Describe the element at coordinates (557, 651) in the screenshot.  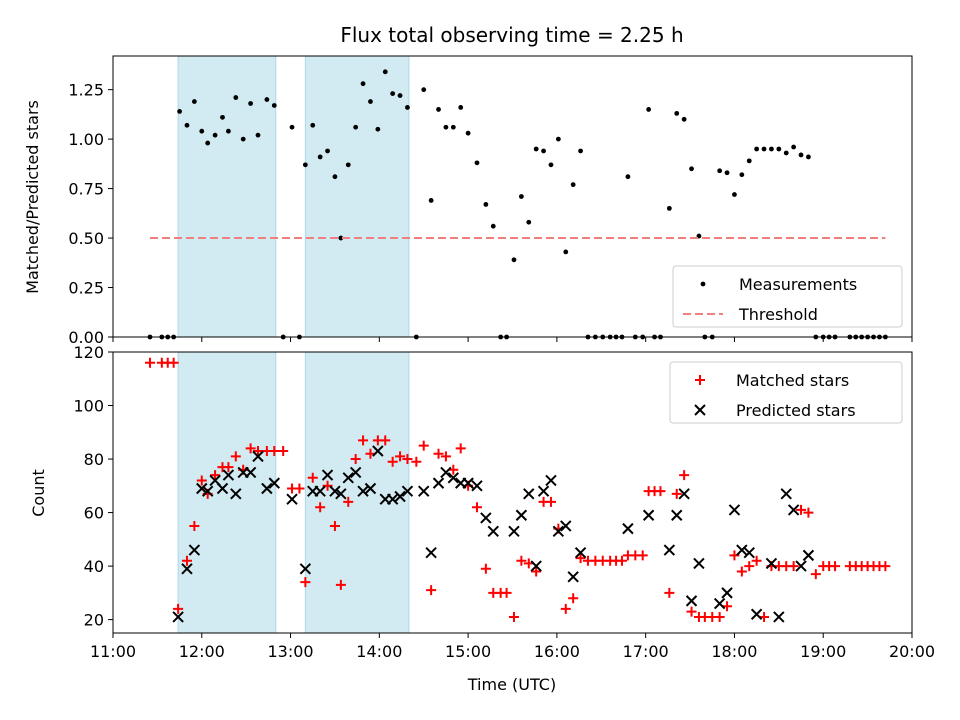
I see `x-tick-label: 16:00` at that location.